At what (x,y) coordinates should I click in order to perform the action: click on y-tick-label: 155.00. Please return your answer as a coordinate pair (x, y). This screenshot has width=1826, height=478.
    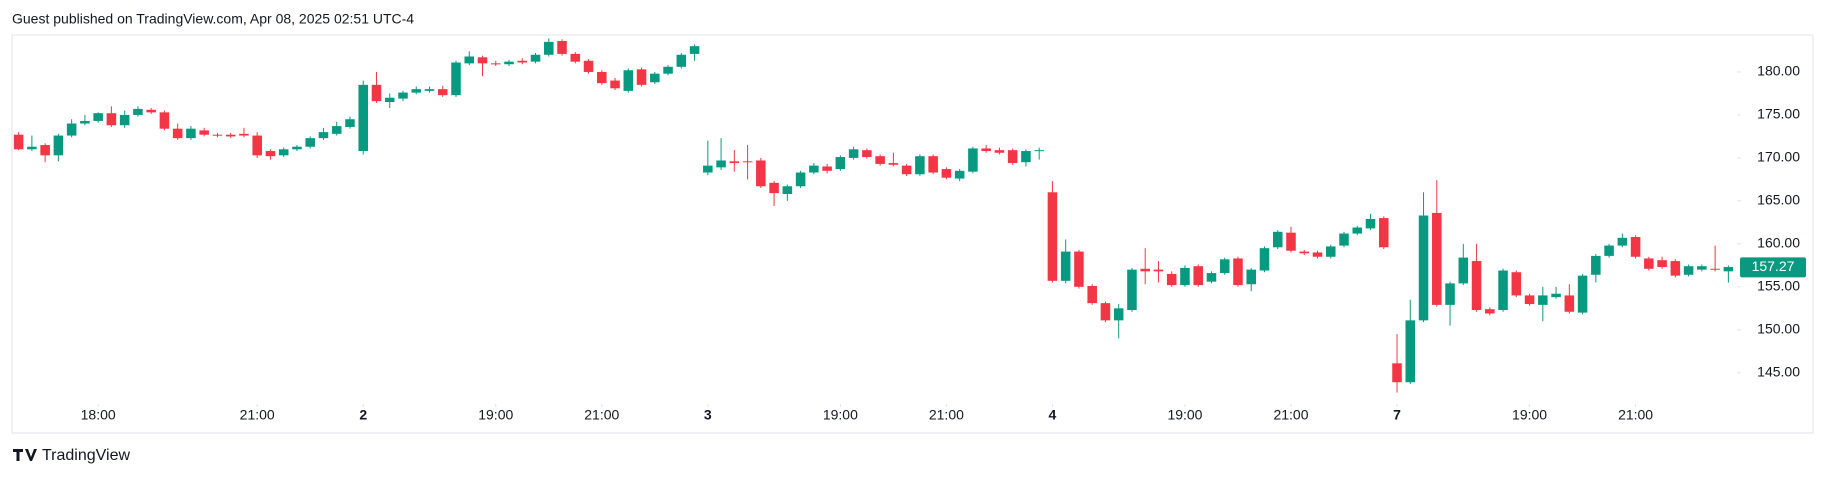
    Looking at the image, I should click on (1778, 286).